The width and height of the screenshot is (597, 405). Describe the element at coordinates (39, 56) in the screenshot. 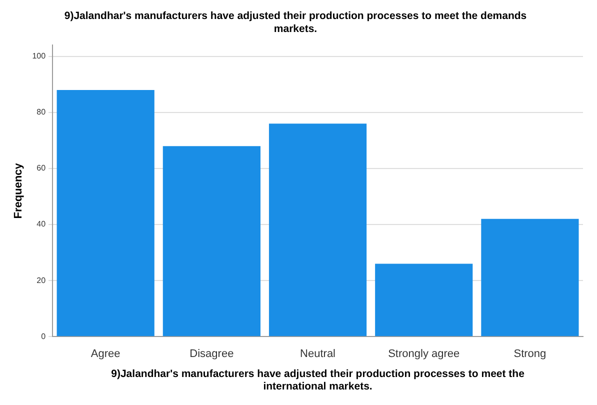

I see `y-tick-label: 100` at that location.